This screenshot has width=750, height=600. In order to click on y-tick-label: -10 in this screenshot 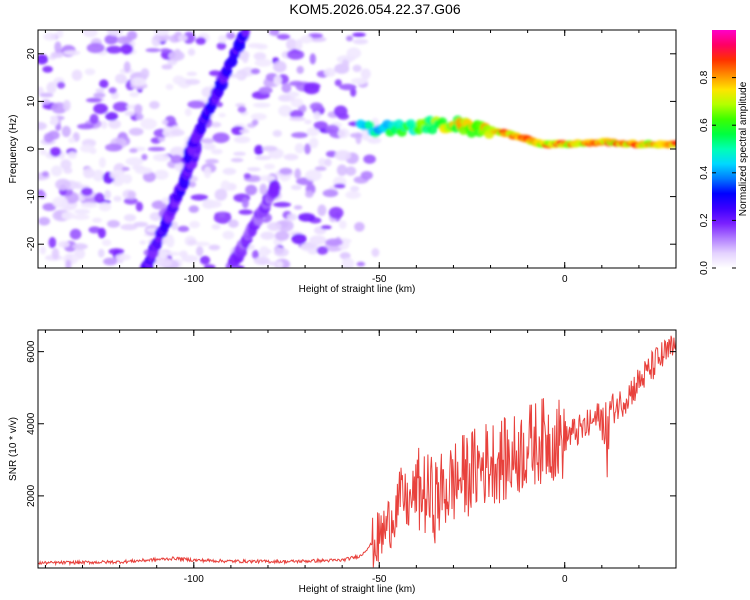, I will do `click(31, 196)`.